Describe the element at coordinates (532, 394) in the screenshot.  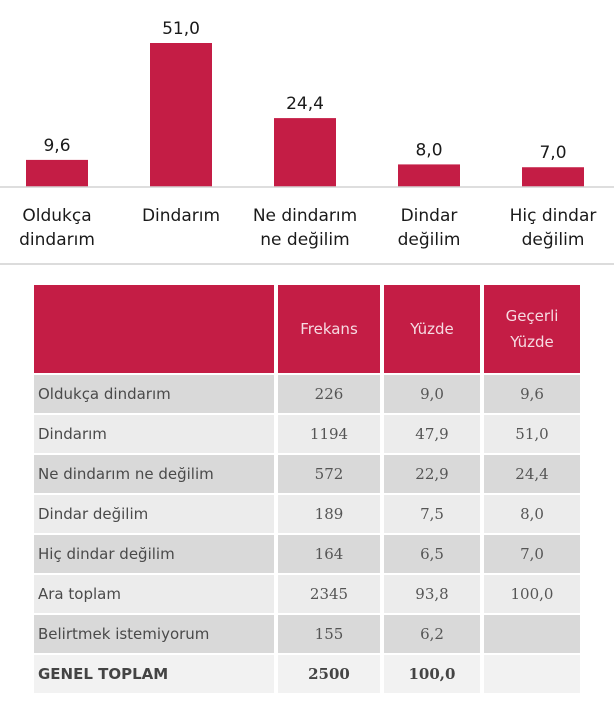
I see `gecerli-yuzde-cell: 9,6` at that location.